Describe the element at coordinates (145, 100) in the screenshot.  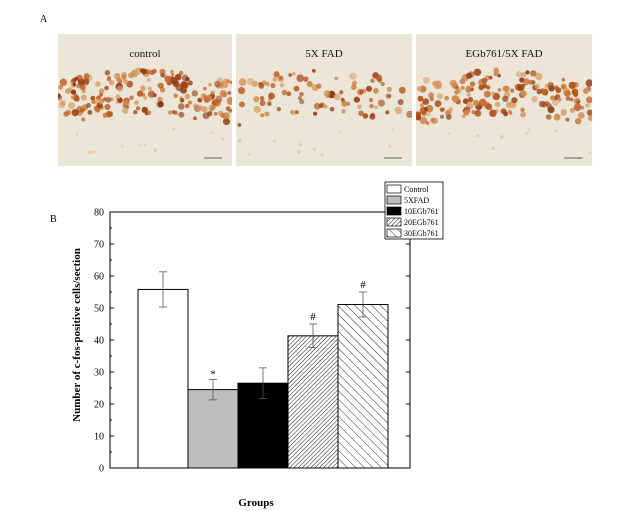
I see `micrograph-control: control` at that location.